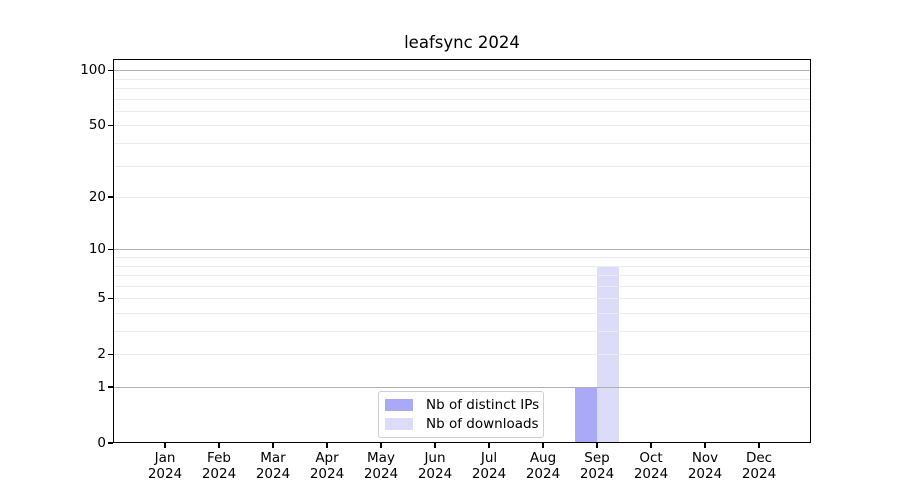 This screenshot has height=500, width=900. Describe the element at coordinates (273, 466) in the screenshot. I see `x-tick-label: Mar 2024` at that location.